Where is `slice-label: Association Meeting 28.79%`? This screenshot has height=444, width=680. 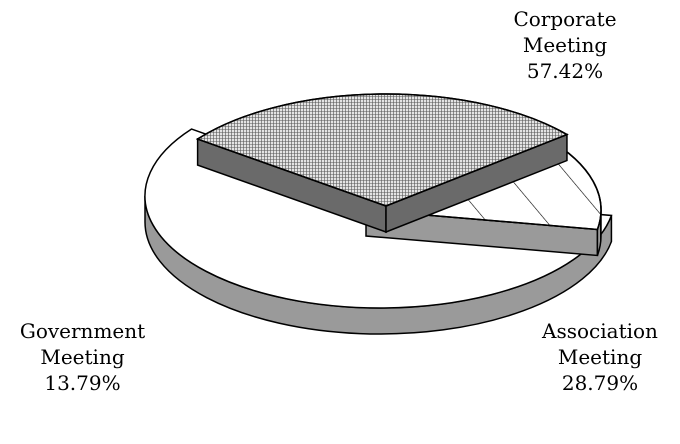 slice-label: Association Meeting 28.79% is located at coordinates (600, 357).